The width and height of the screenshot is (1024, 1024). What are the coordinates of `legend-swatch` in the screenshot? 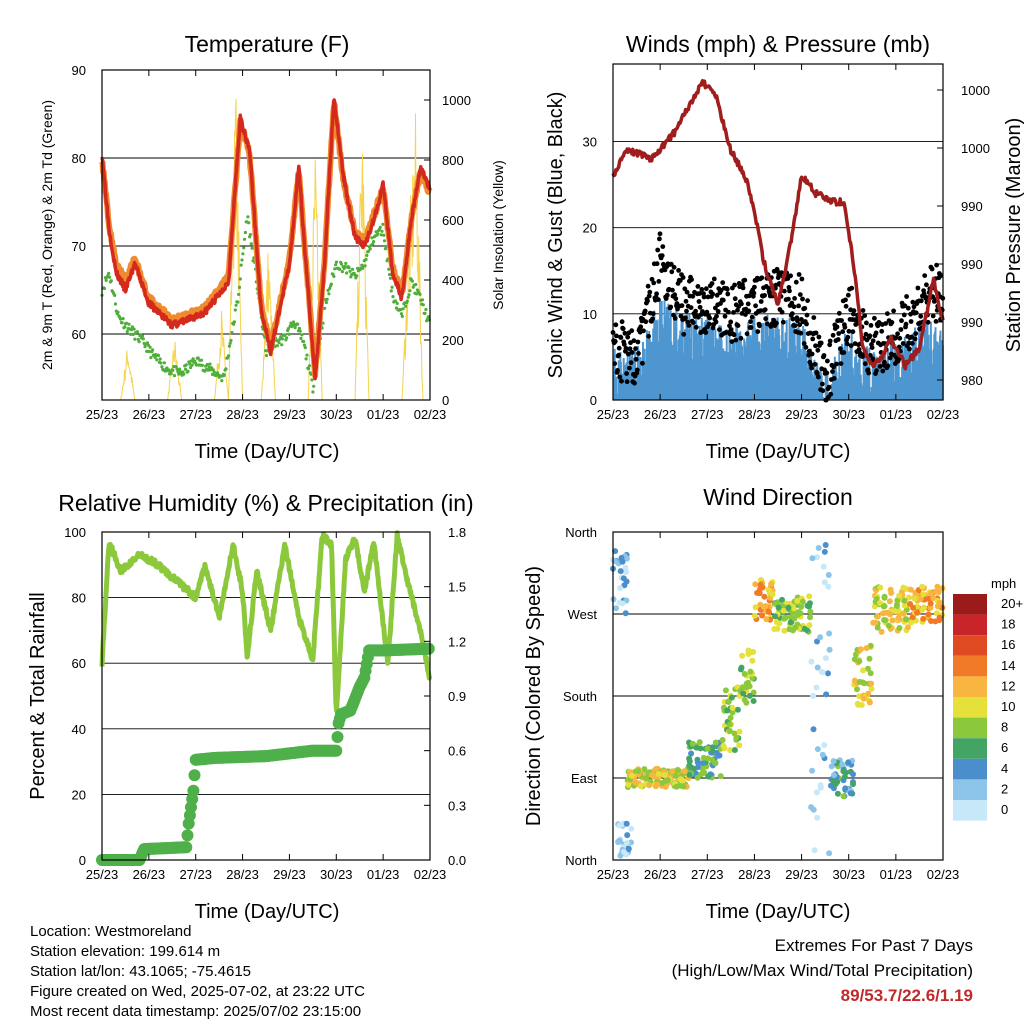 It's located at (970, 604).